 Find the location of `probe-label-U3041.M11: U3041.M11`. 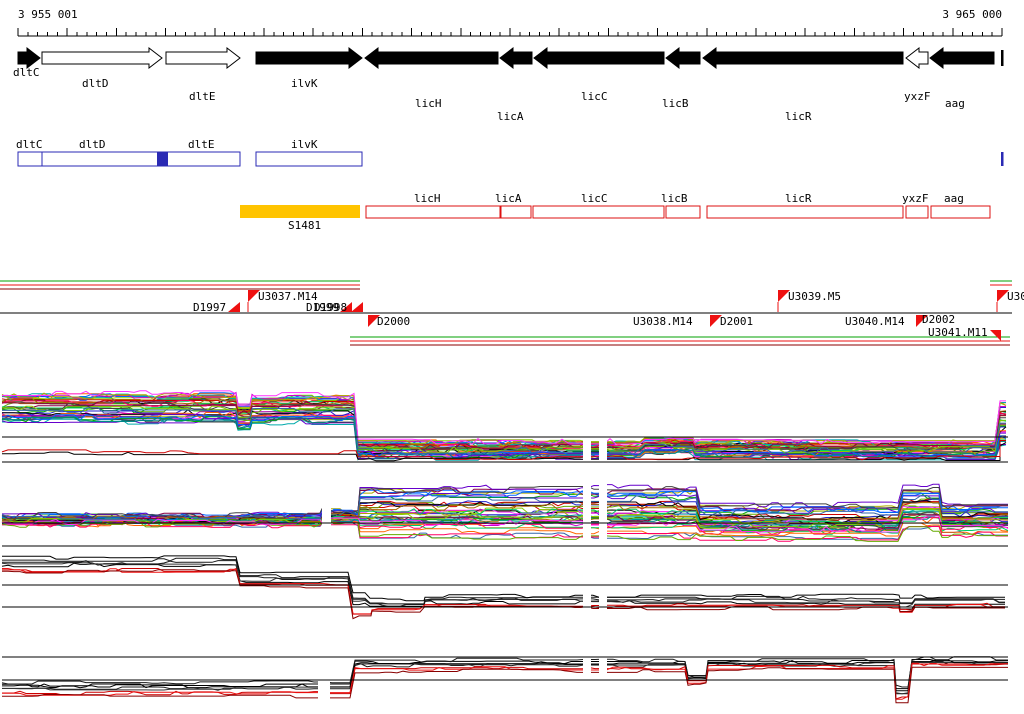

probe-label-U3041.M11: U3041.M11 is located at coordinates (958, 332).